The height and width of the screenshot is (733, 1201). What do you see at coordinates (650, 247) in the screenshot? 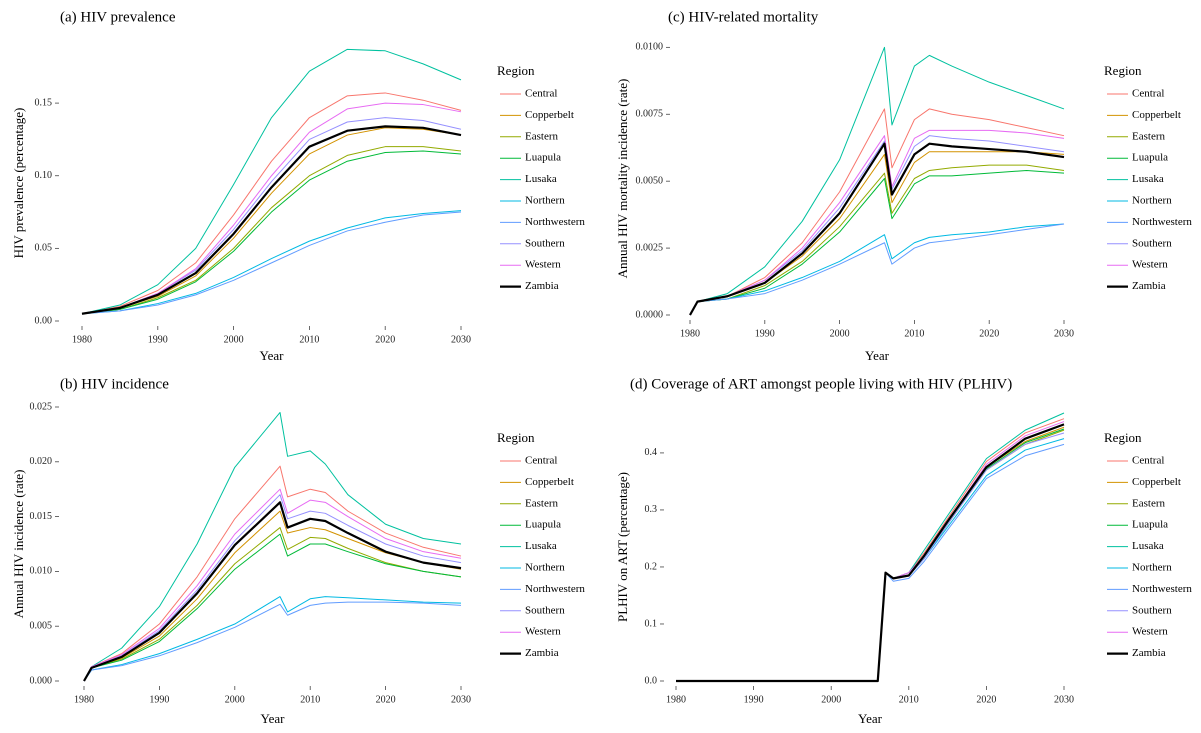
I see `y-tick-label: 0.0025` at bounding box center [650, 247].